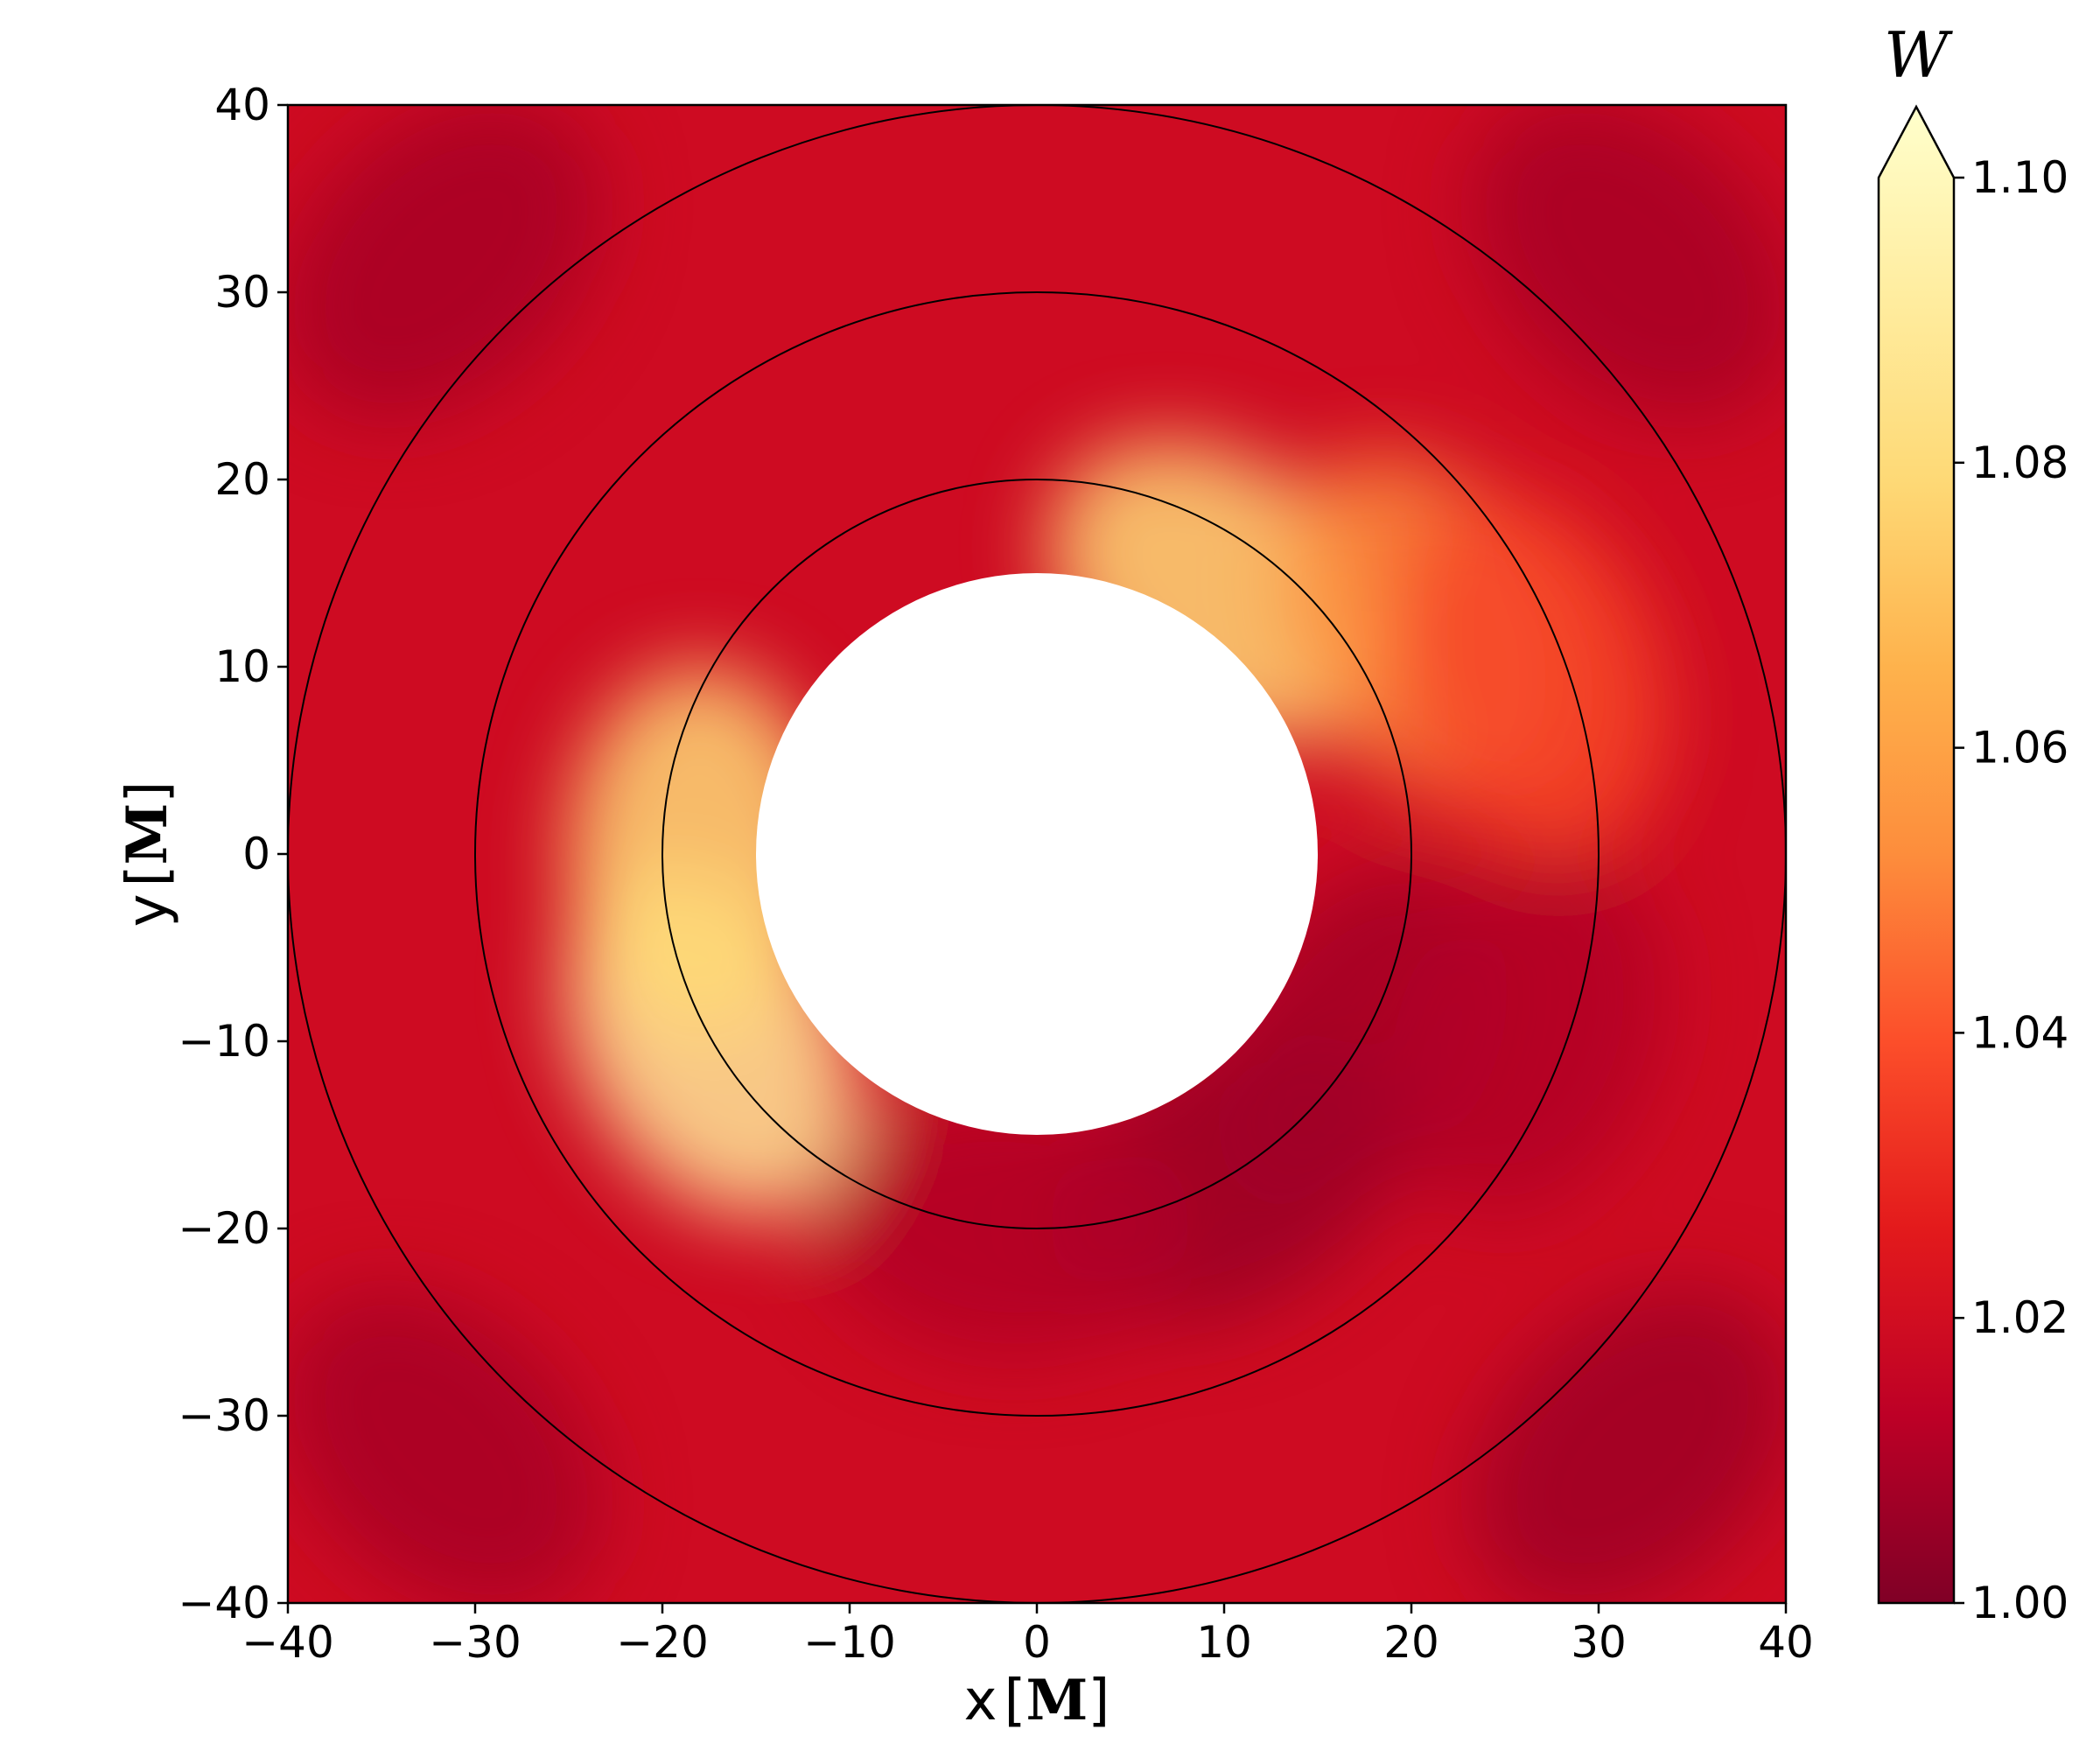  I want to click on y-axis-ticks: −40 −30 −20 −10 0 10 20 30 40, so click(233, 854).